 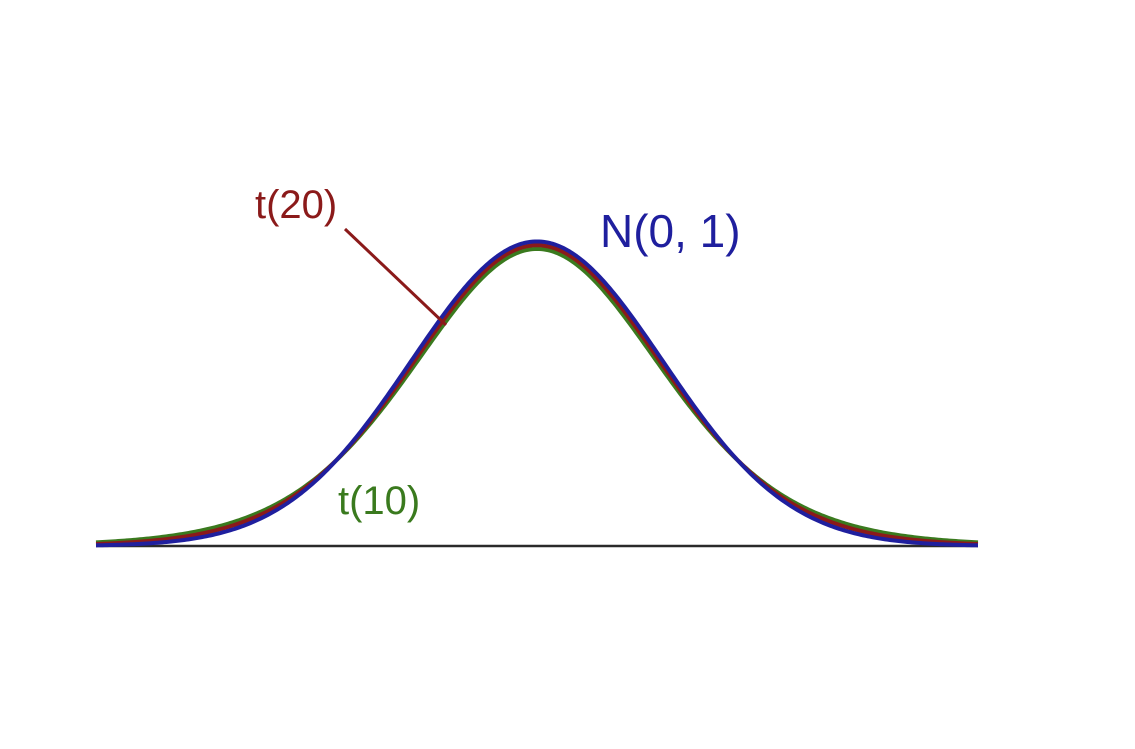 What do you see at coordinates (395, 277) in the screenshot?
I see `t20-label-leader-line` at bounding box center [395, 277].